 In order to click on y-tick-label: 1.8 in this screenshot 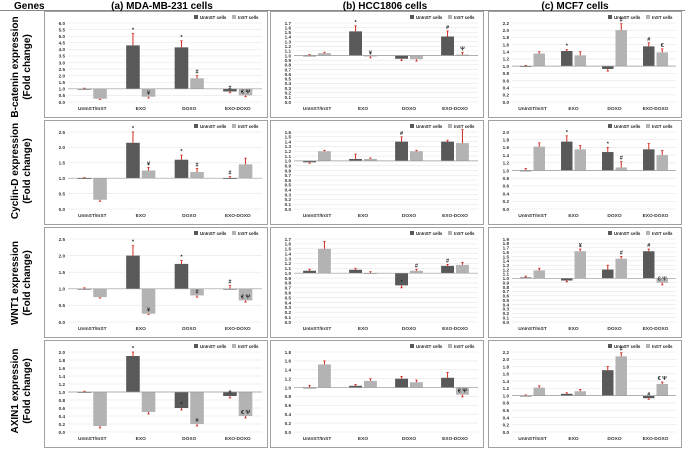, I will do `click(506, 366)`.